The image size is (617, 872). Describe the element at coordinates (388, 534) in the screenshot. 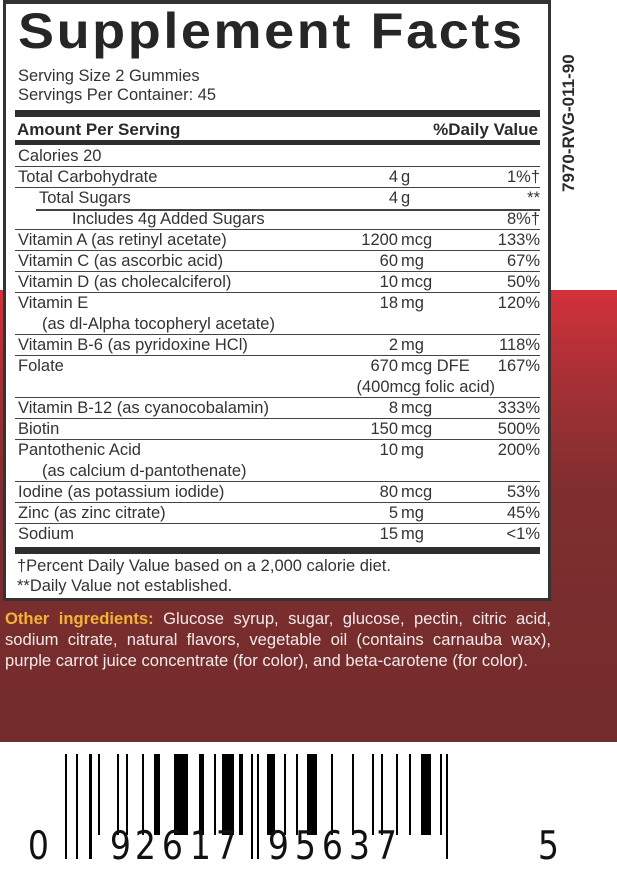

I see `amount-value: 15` at that location.